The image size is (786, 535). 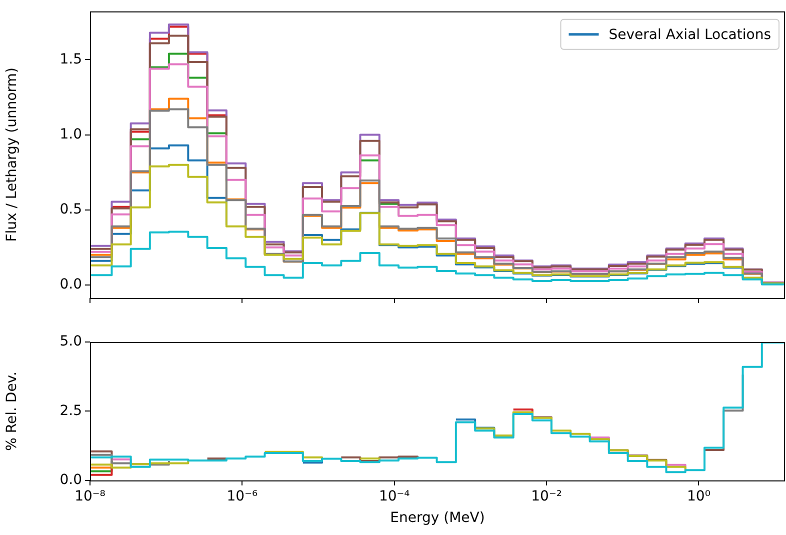 What do you see at coordinates (71, 410) in the screenshot?
I see `y-tick-label: 2.5` at bounding box center [71, 410].